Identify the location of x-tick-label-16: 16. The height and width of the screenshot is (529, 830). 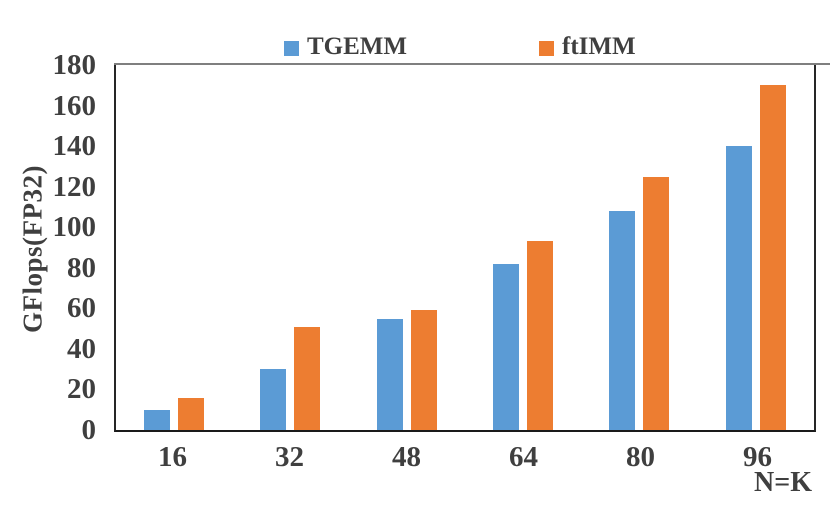
(172, 457).